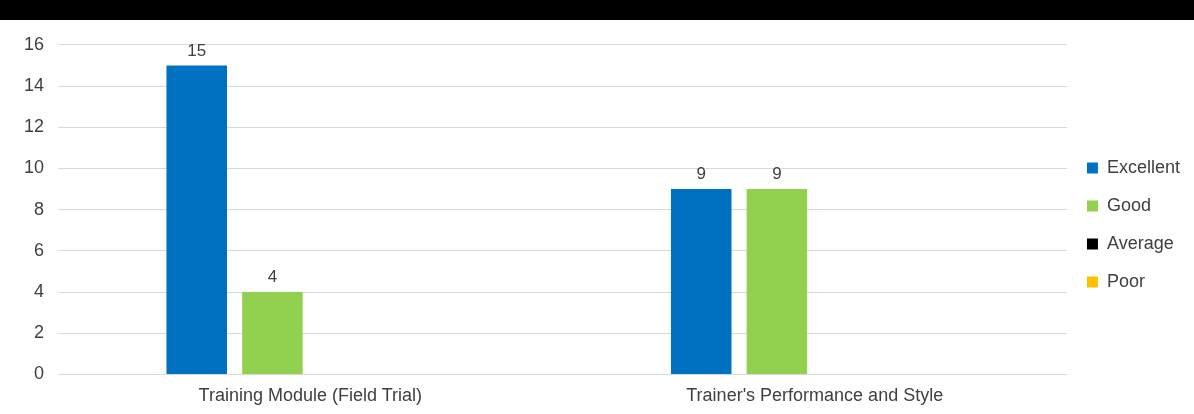 This screenshot has height=414, width=1194. I want to click on y-tick-label: 14, so click(34, 84).